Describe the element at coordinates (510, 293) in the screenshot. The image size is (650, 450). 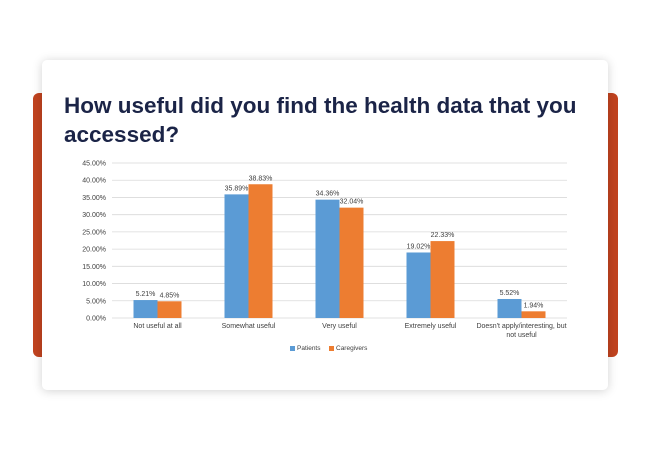
I see `data-label: 5.52%` at that location.